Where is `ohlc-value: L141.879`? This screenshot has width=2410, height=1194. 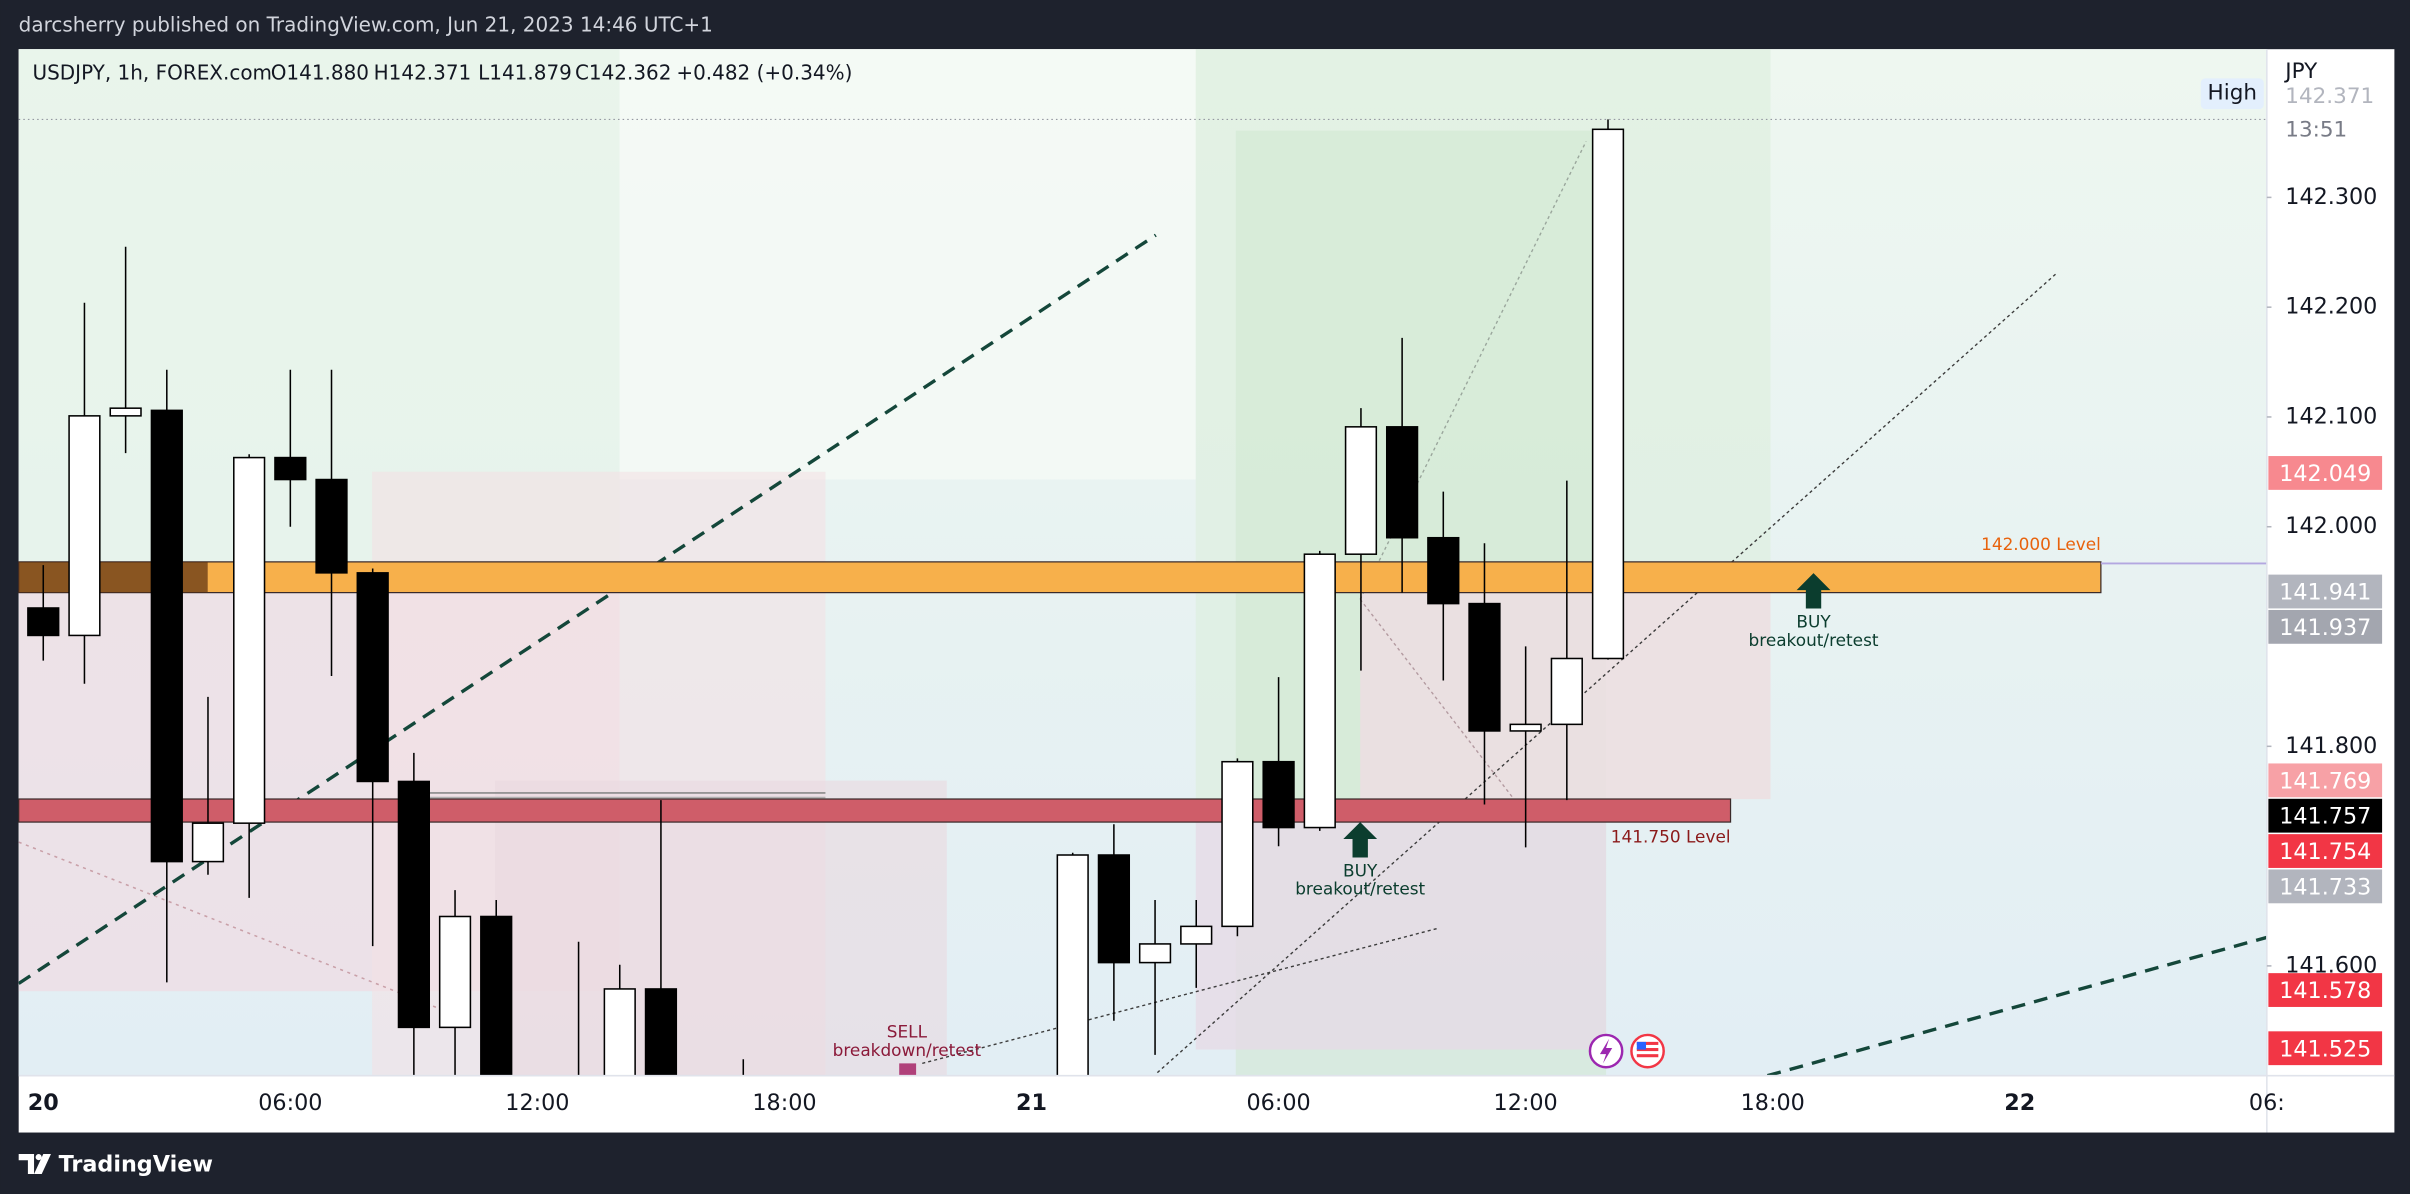 ohlc-value: L141.879 is located at coordinates (525, 72).